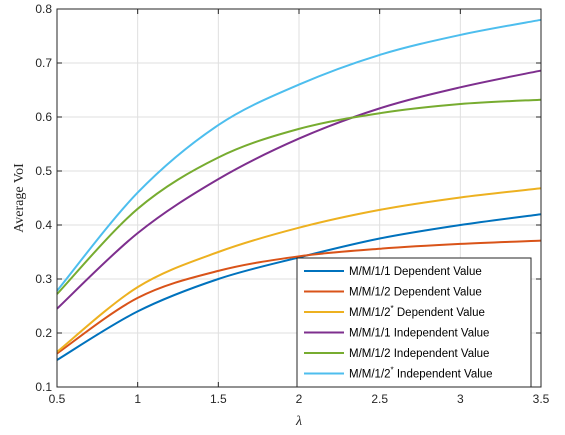  What do you see at coordinates (419, 334) in the screenshot?
I see `legend-label-3: M/M/1/1 Independent Value` at bounding box center [419, 334].